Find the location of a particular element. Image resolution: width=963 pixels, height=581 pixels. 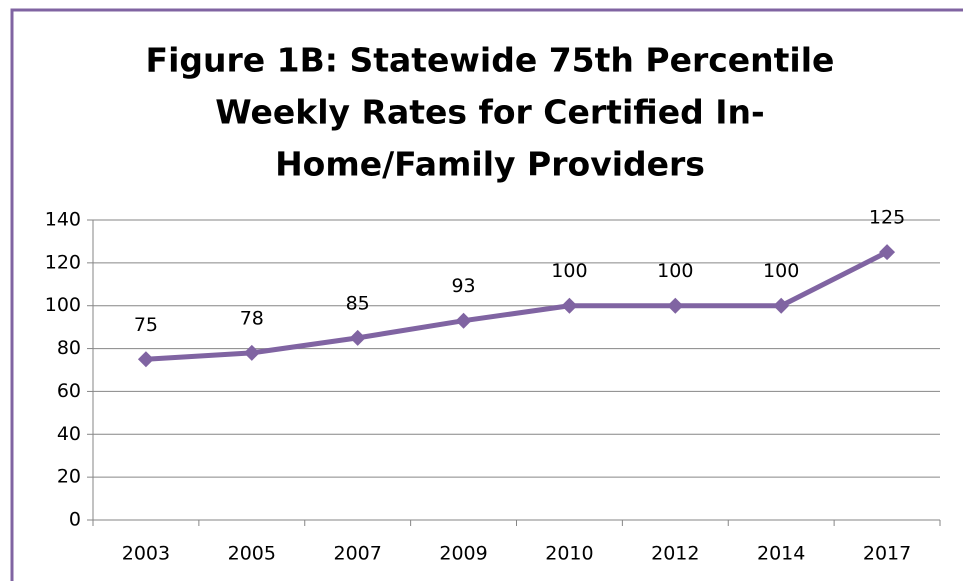

chart-title: Figure 1B: Statewide 75th Percentile is located at coordinates (490, 60).